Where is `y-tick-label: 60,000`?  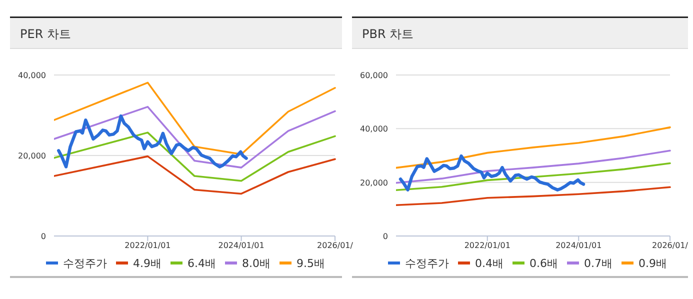
y-tick-label: 60,000 is located at coordinates (374, 75).